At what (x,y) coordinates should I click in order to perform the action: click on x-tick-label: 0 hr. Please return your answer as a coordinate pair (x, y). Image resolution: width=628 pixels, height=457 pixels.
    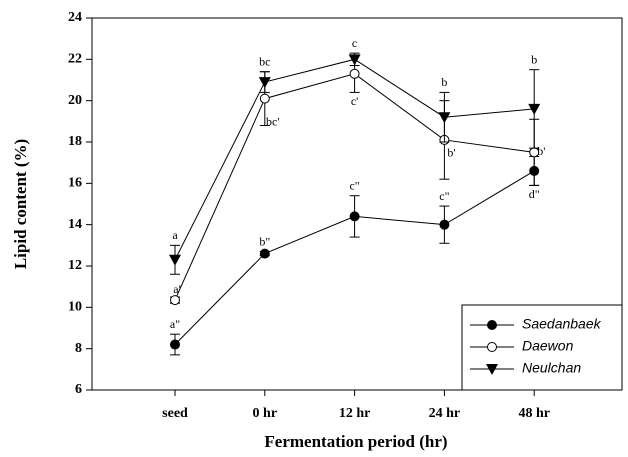
    Looking at the image, I should click on (265, 413).